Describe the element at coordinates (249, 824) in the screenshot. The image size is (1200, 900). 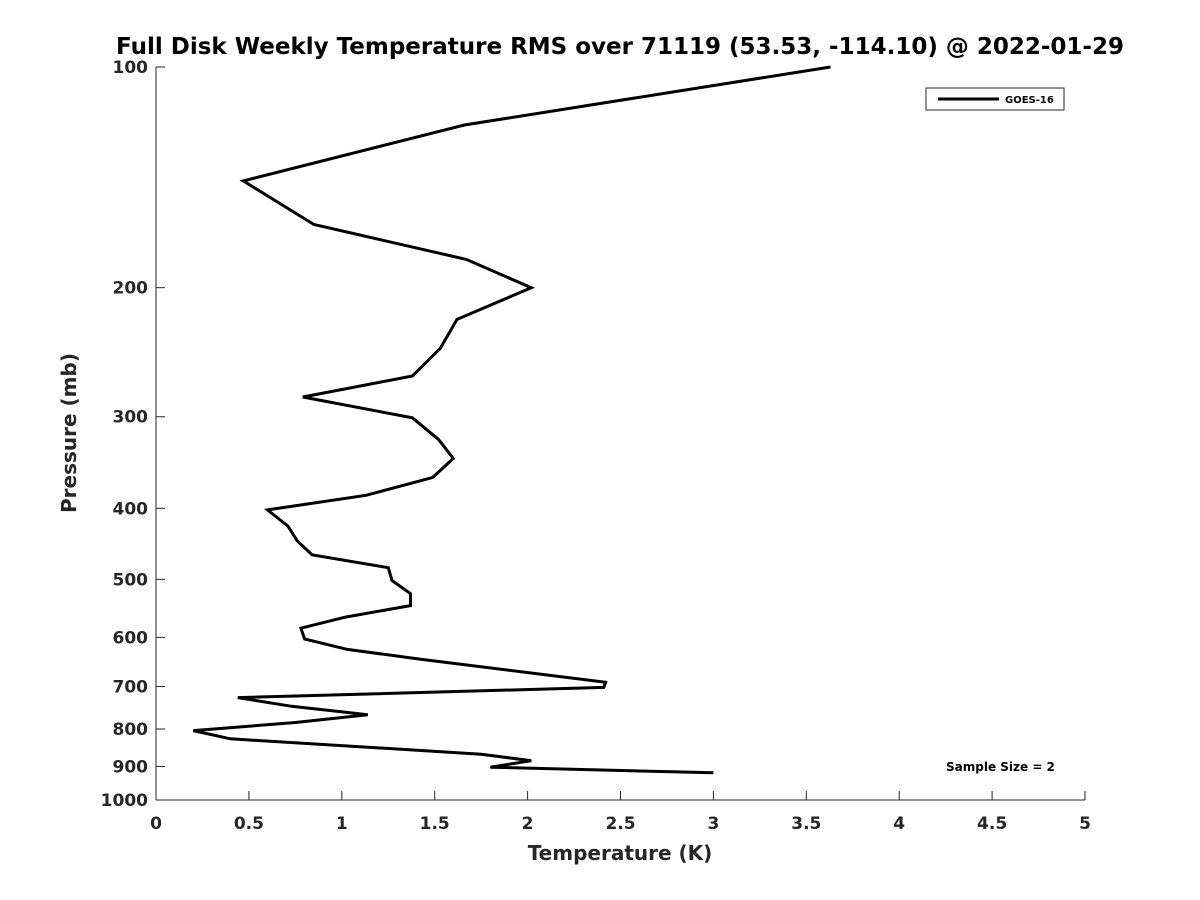
I see `x-tick-label: 0.5` at that location.